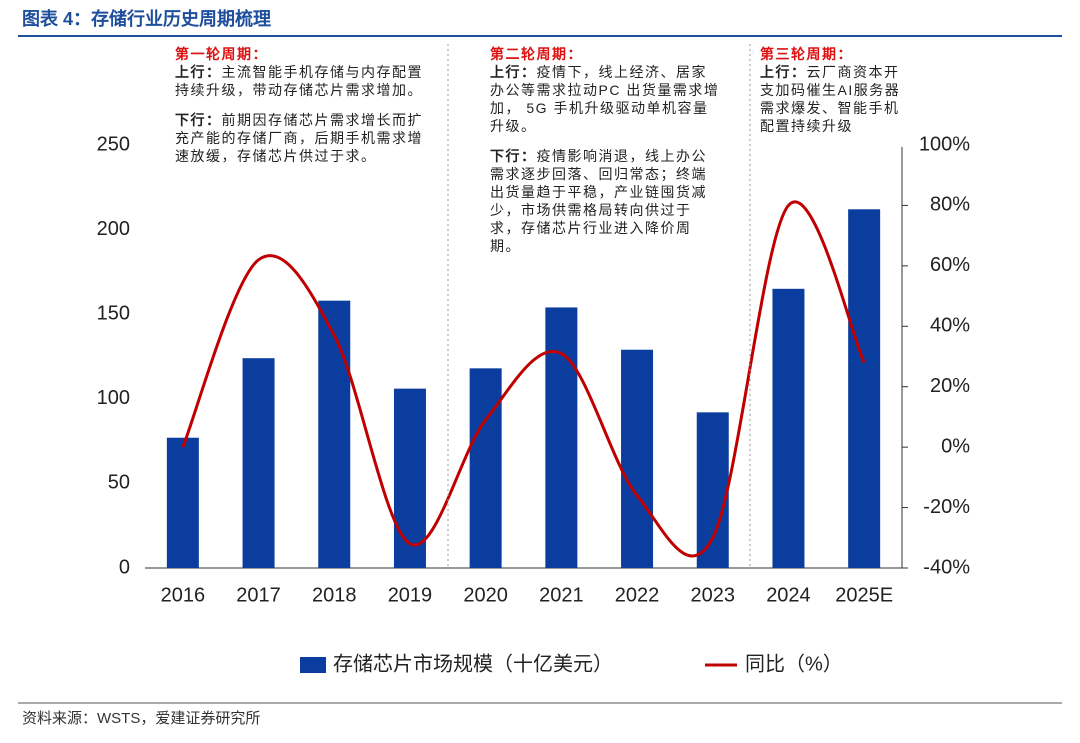 The width and height of the screenshot is (1080, 743). What do you see at coordinates (946, 567) in the screenshot?
I see `y2-tick-label: -40%` at bounding box center [946, 567].